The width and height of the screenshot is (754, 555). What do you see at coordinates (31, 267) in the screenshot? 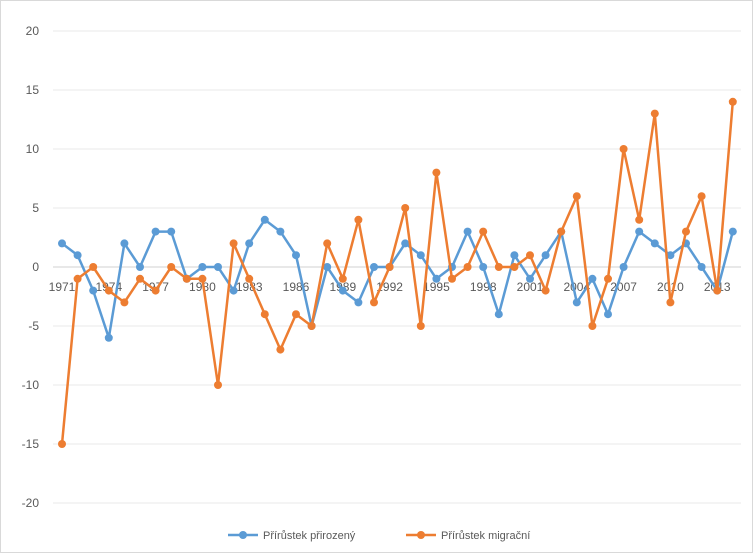
I see `y-axis-tick-labels: 20 15 10 5 0 -5 -10 -15 -20` at bounding box center [31, 267].